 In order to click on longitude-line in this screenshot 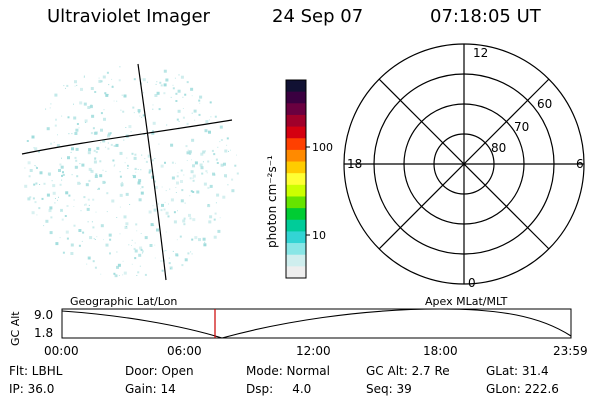, I will do `click(152, 172)`.